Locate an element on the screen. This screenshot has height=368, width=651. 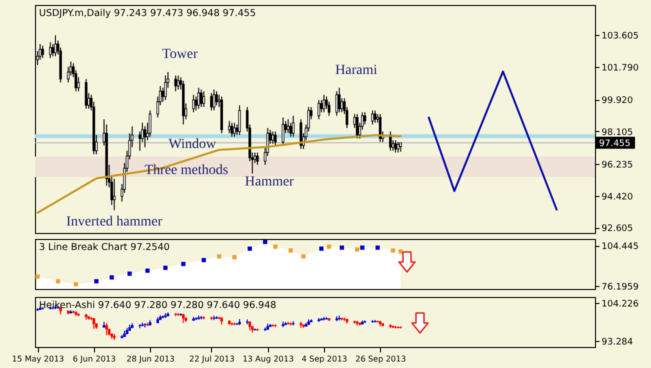
chart-title: USDJPY.m,Daily 97.243 97.473 96.948 97.455 is located at coordinates (147, 13).